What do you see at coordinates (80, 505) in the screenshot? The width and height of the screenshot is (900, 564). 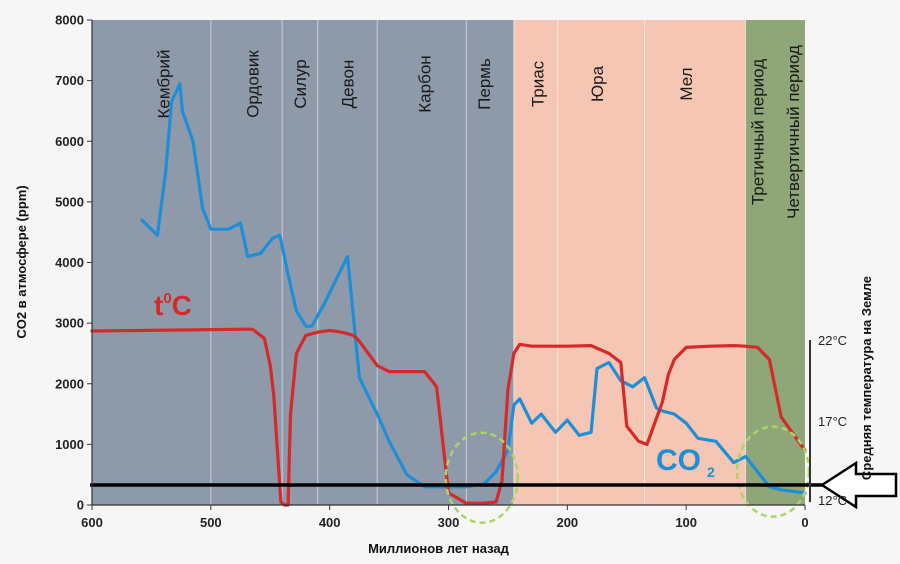 I see `y-tick-label: 0` at bounding box center [80, 505].